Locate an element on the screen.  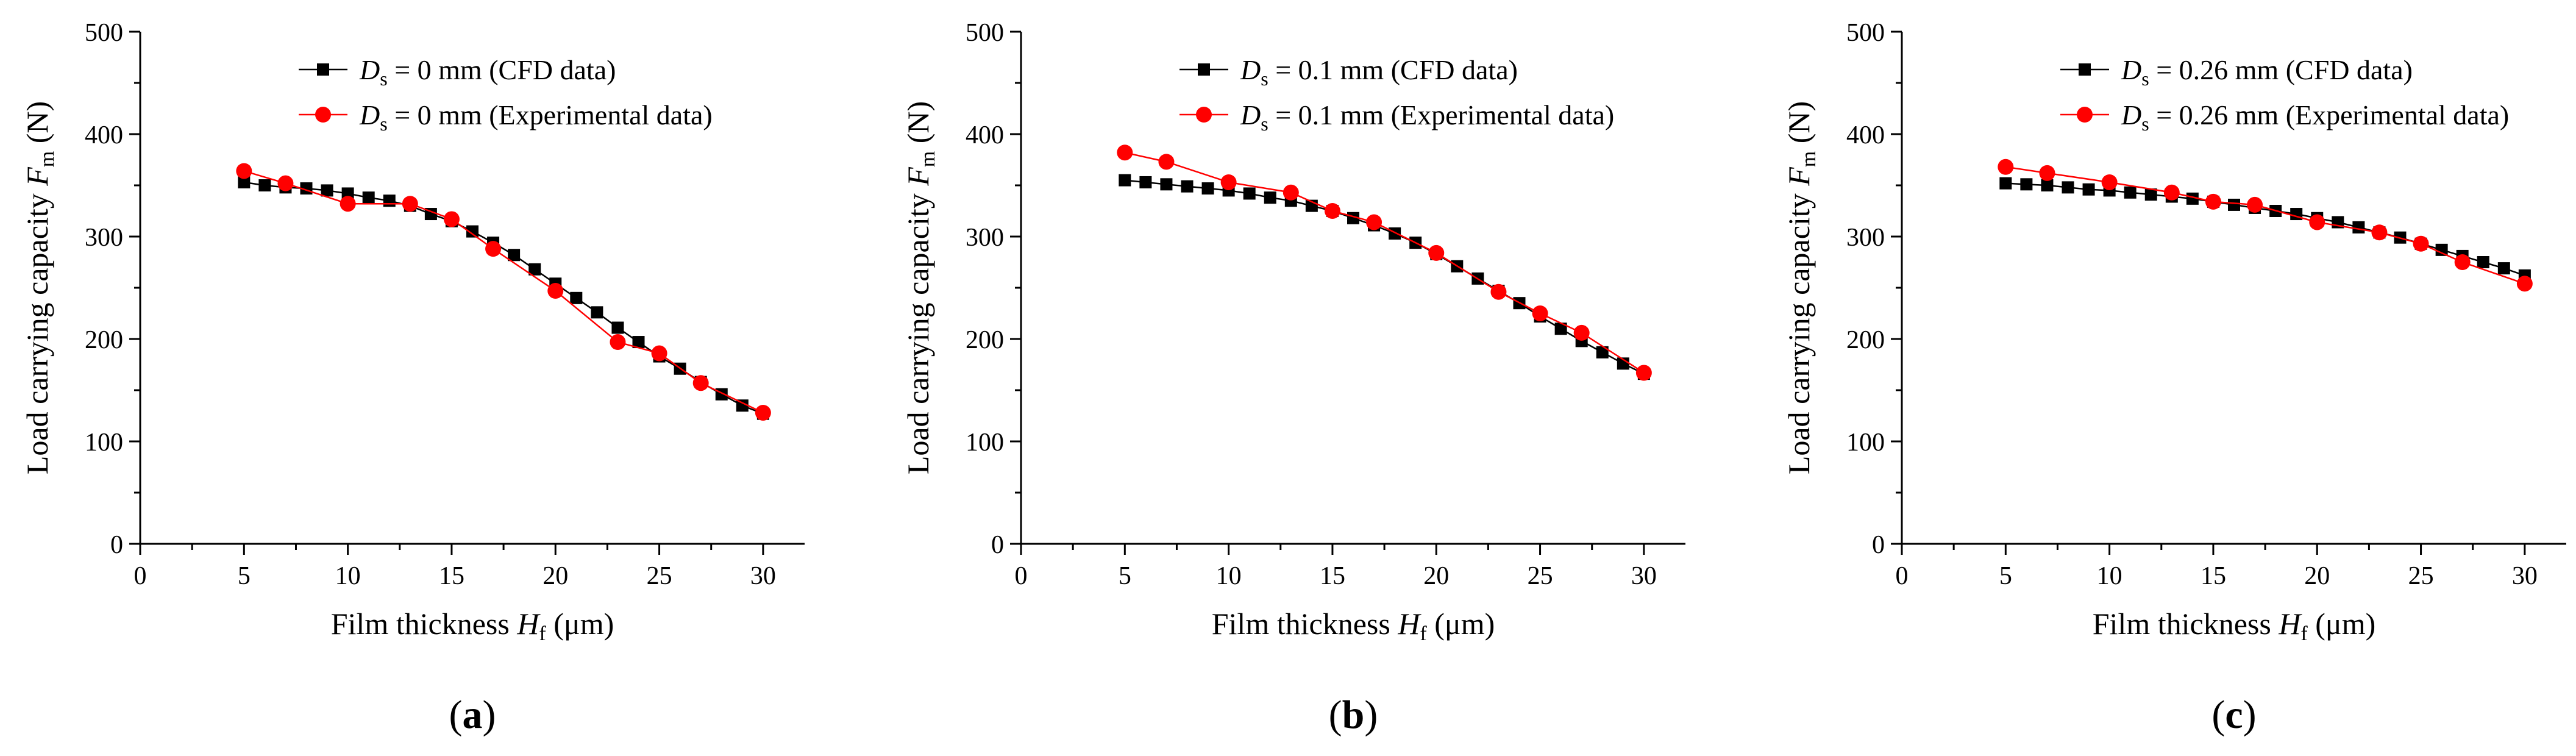
legend-entry-1: Ds = 0 mm (Experimental data) is located at coordinates (506, 117).